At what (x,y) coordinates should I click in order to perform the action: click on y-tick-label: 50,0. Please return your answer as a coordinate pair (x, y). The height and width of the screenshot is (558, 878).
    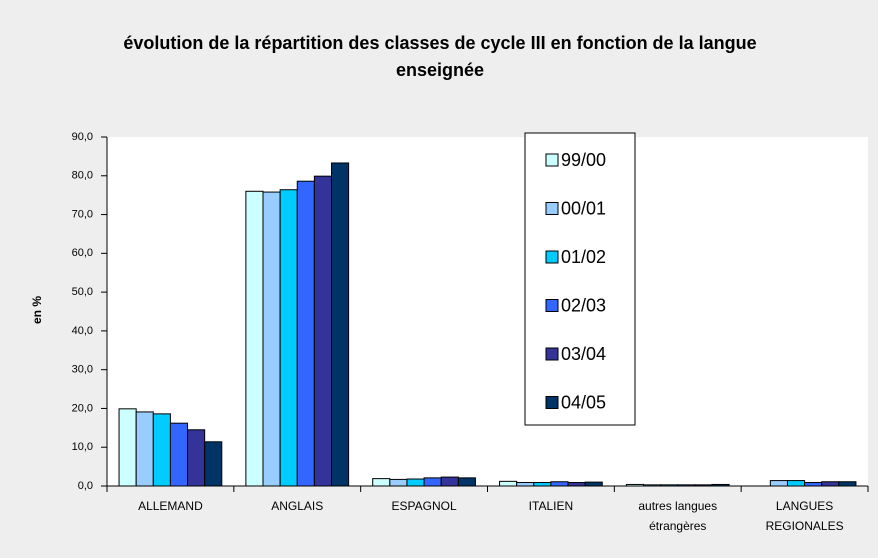
    Looking at the image, I should click on (82, 292).